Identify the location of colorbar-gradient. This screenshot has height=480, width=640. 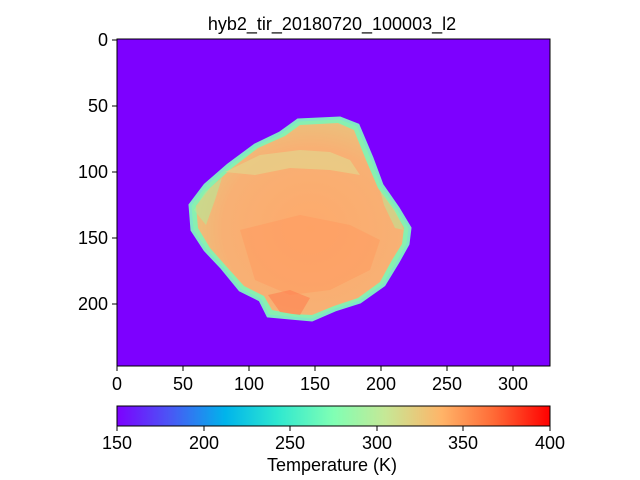
(333, 416).